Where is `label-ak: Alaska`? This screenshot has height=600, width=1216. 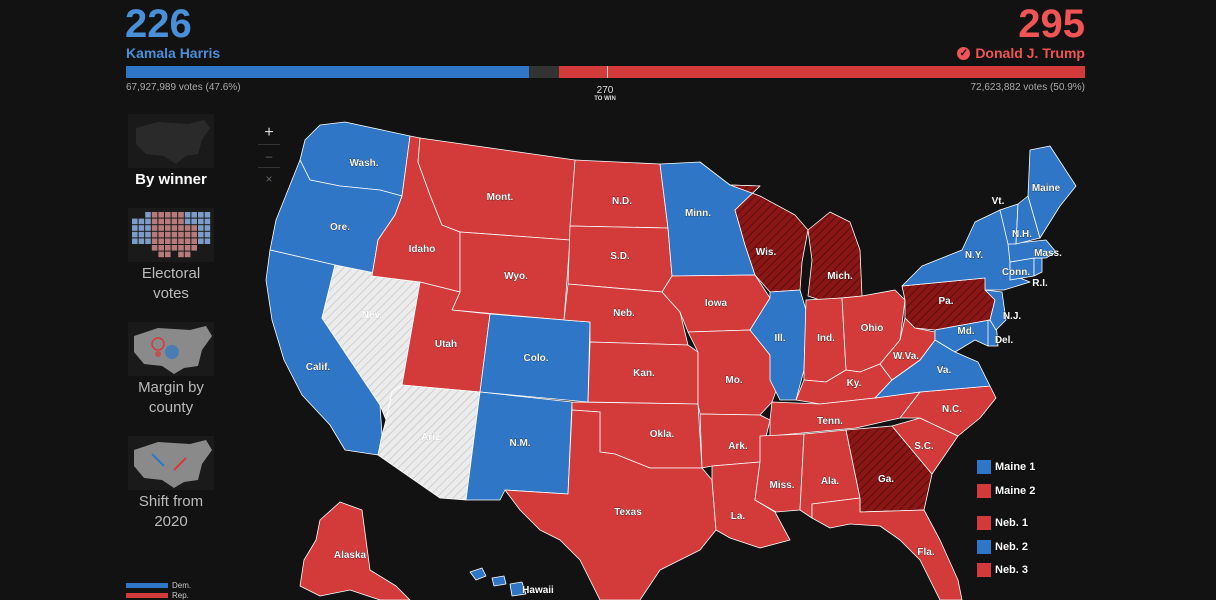 label-ak: Alaska is located at coordinates (350, 555).